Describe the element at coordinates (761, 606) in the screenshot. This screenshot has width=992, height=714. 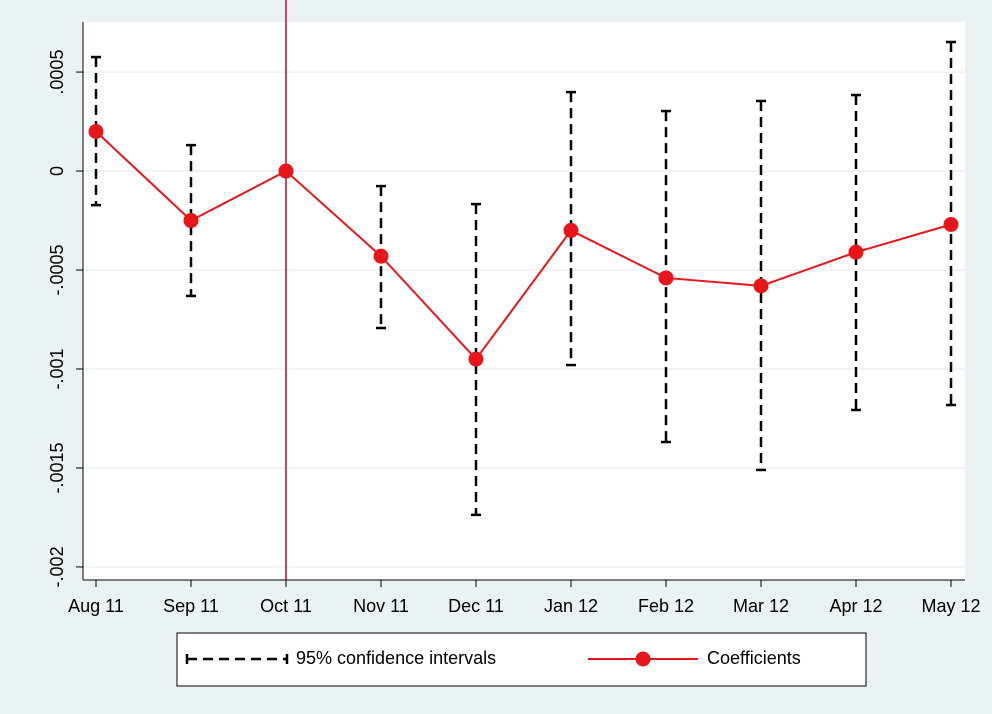
I see `x-tick-label: Mar 12` at that location.